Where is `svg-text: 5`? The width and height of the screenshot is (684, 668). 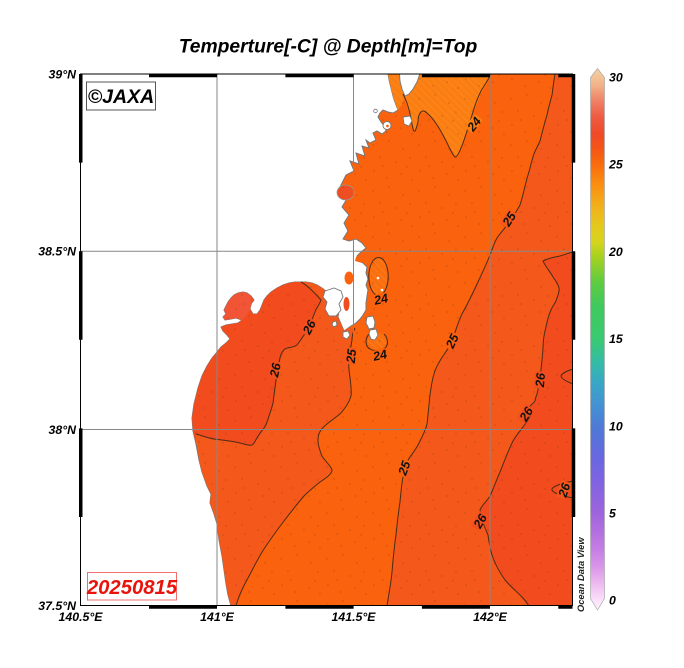
svg-text: 5 is located at coordinates (612, 514).